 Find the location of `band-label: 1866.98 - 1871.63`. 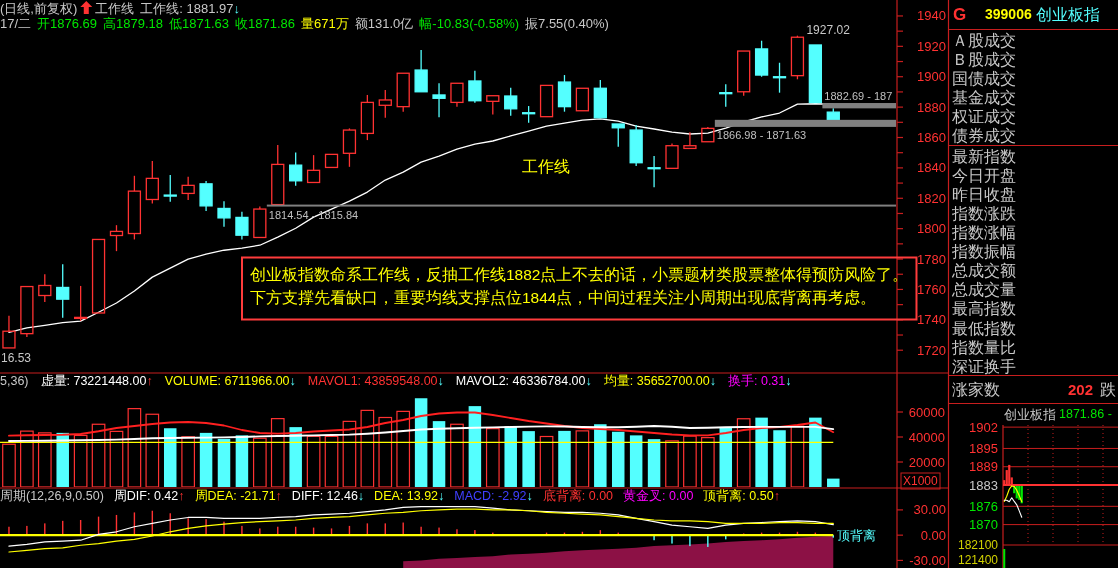

band-label: 1866.98 - 1871.63 is located at coordinates (761, 134).